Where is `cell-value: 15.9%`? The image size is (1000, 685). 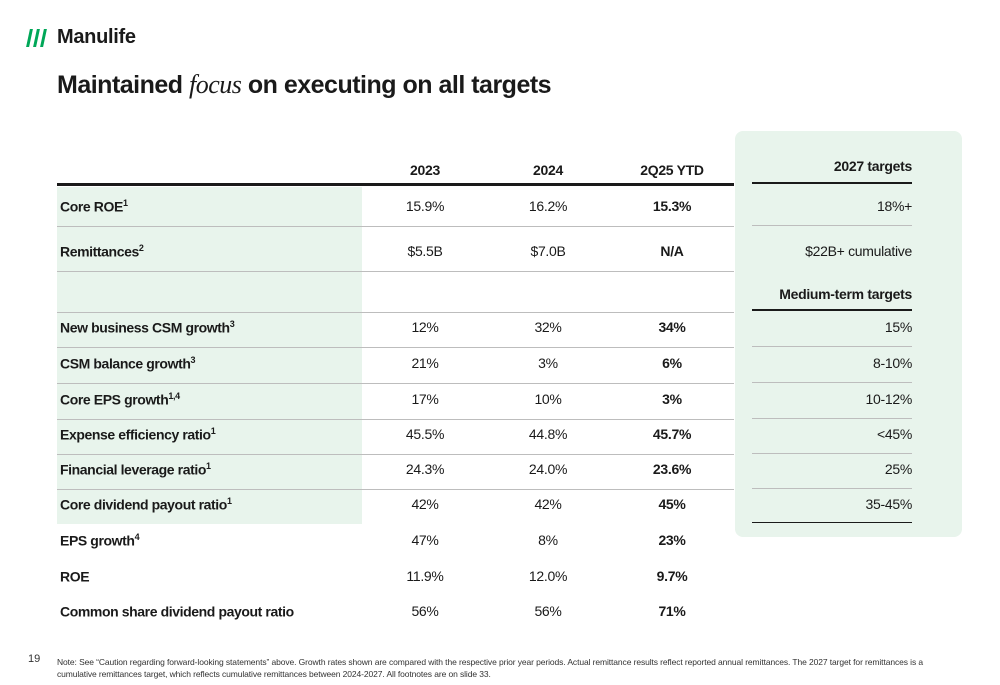 cell-value: 15.9% is located at coordinates (425, 206).